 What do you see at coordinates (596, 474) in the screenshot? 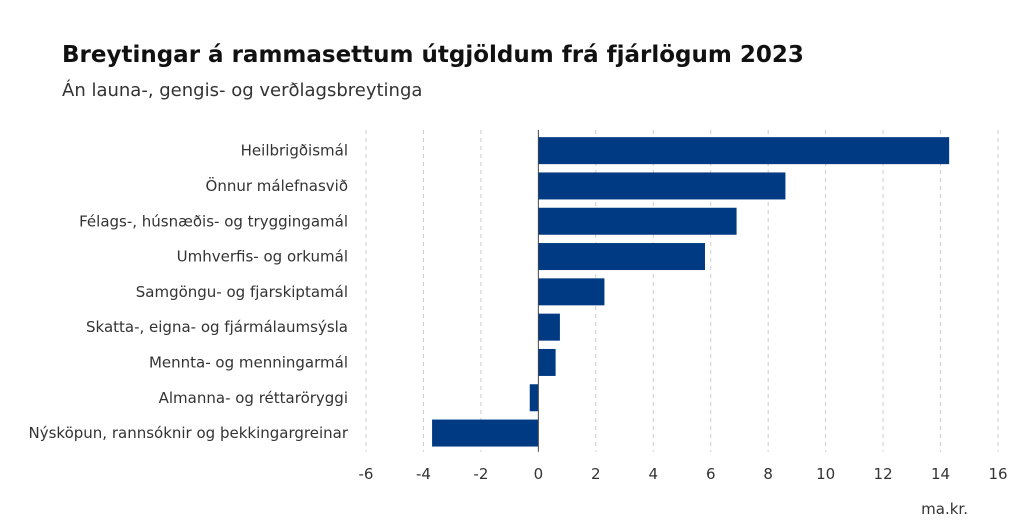
I see `x-tick-label: 2` at bounding box center [596, 474].